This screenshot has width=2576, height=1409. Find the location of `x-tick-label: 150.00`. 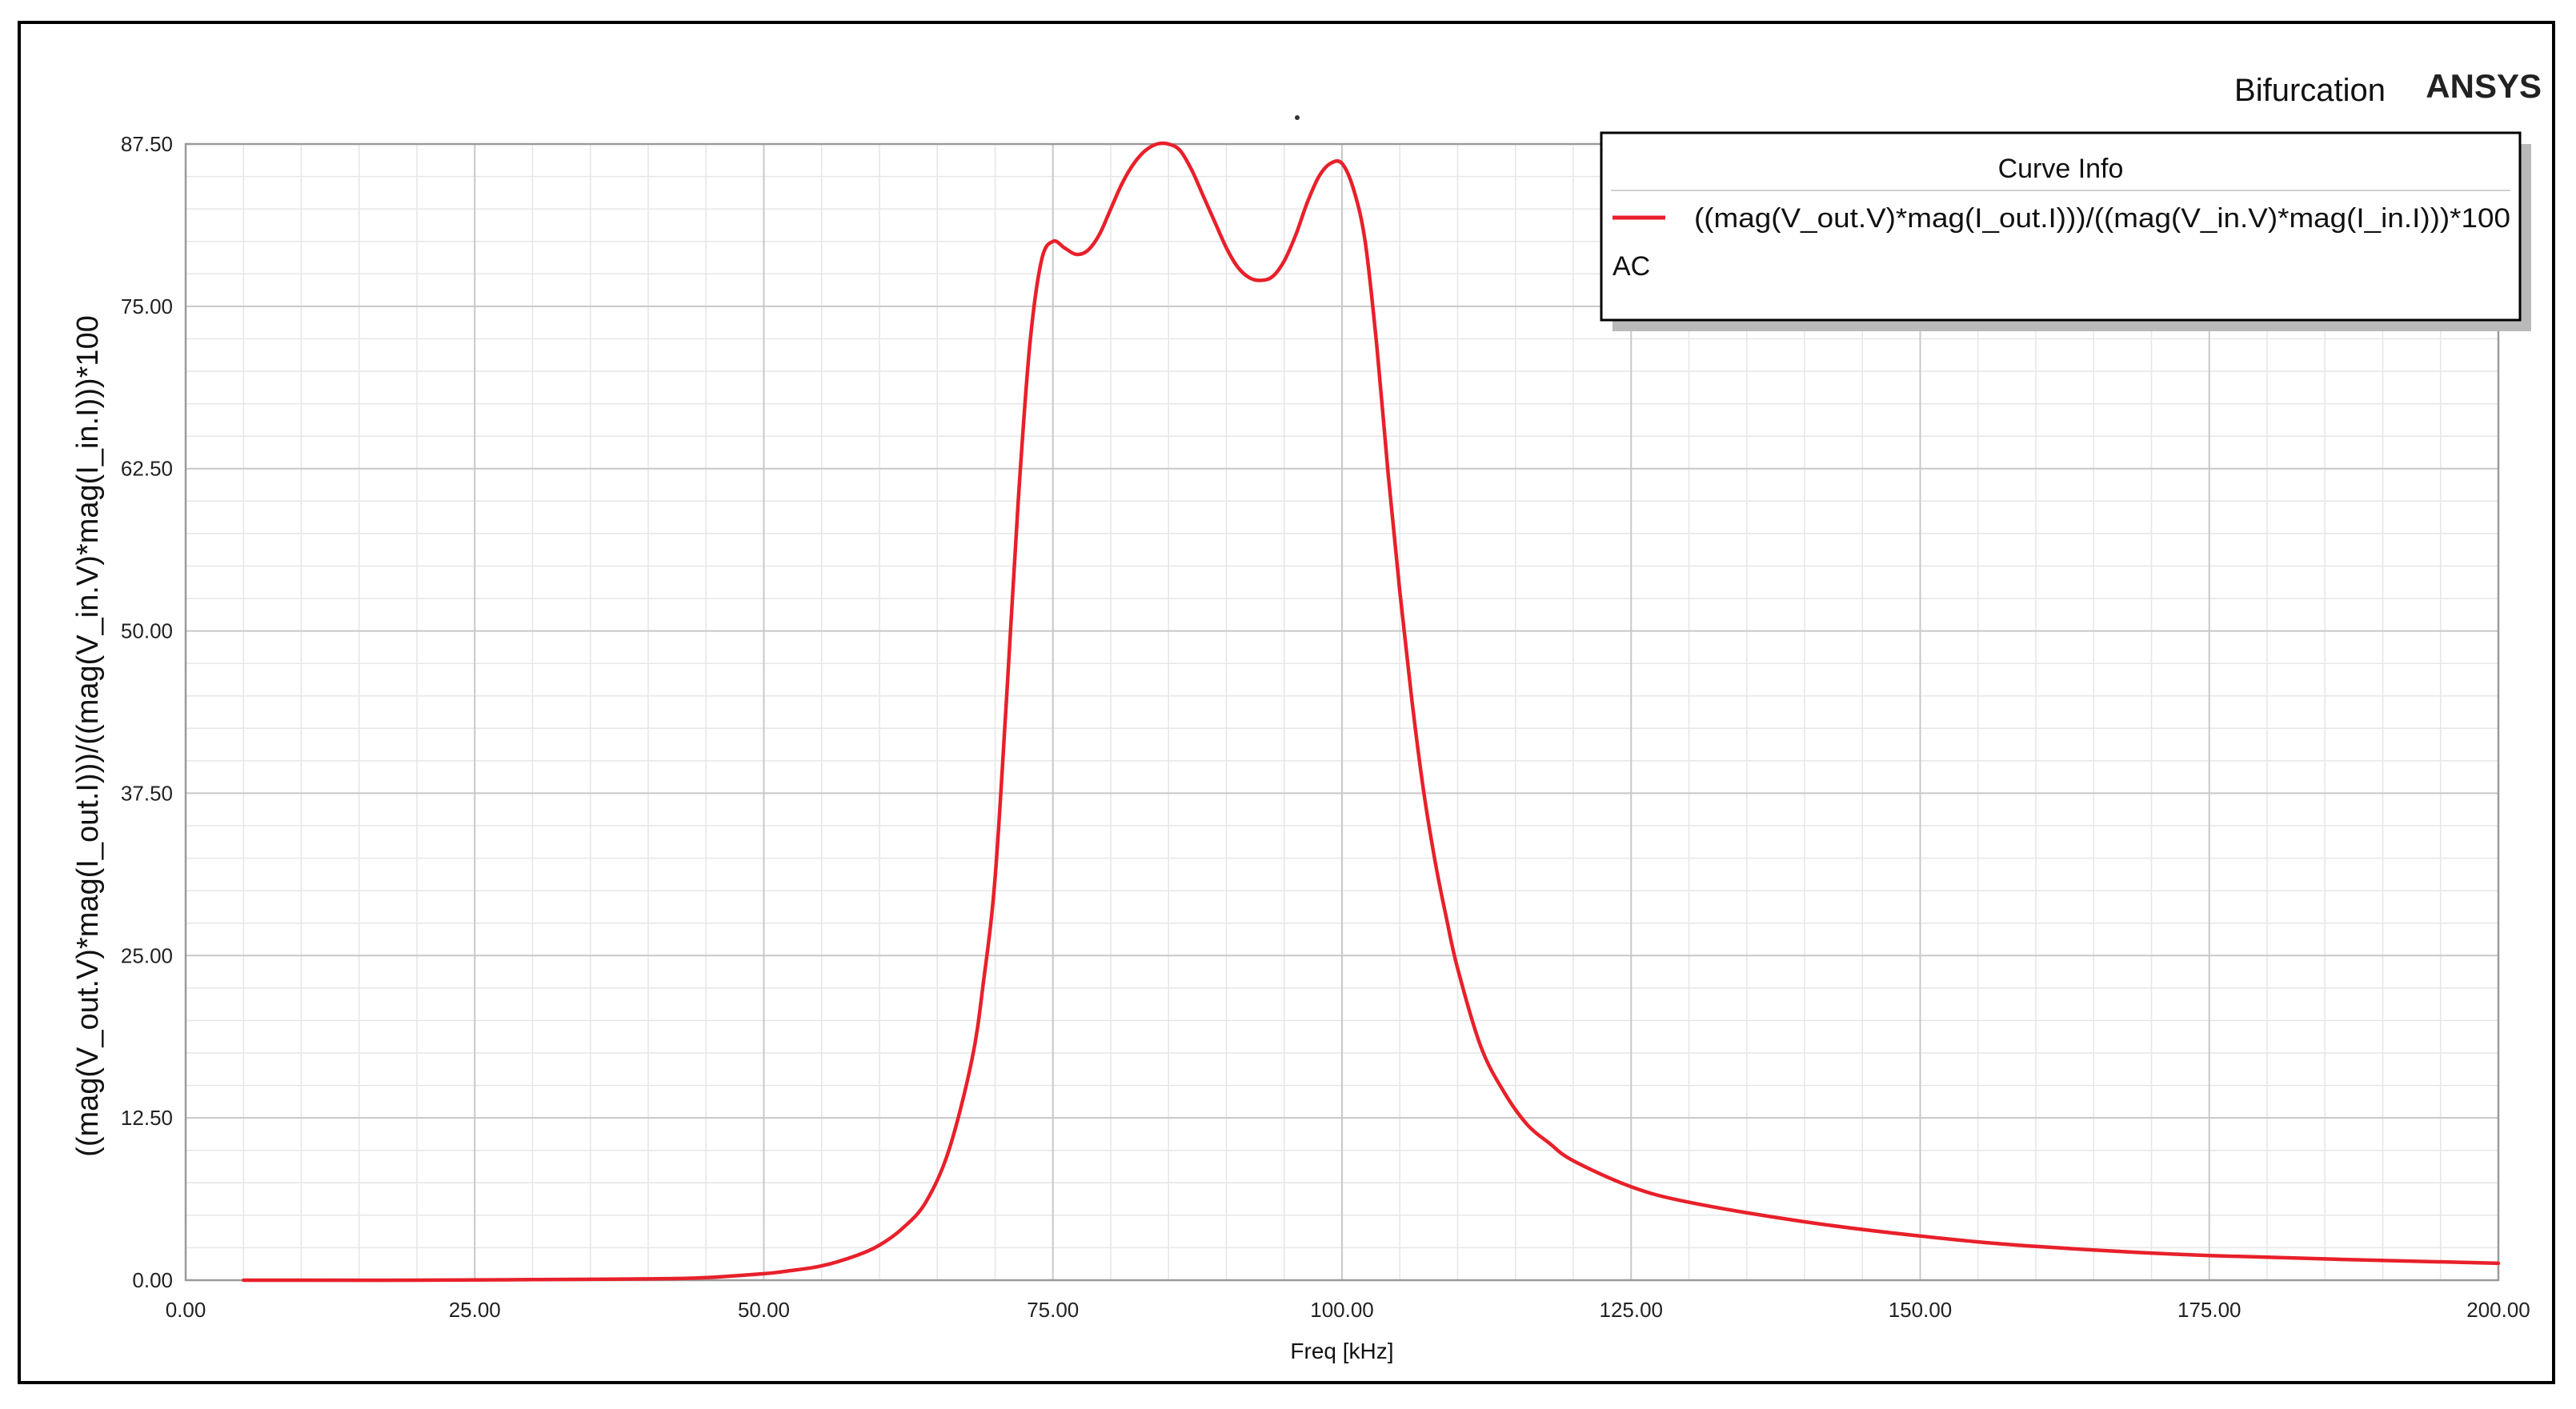

x-tick-label: 150.00 is located at coordinates (1921, 1310).